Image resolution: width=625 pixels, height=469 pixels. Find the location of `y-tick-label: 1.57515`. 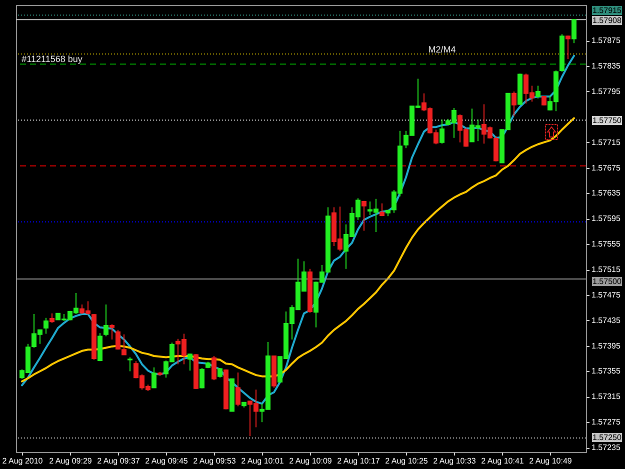

y-tick-label: 1.57515 is located at coordinates (606, 269).